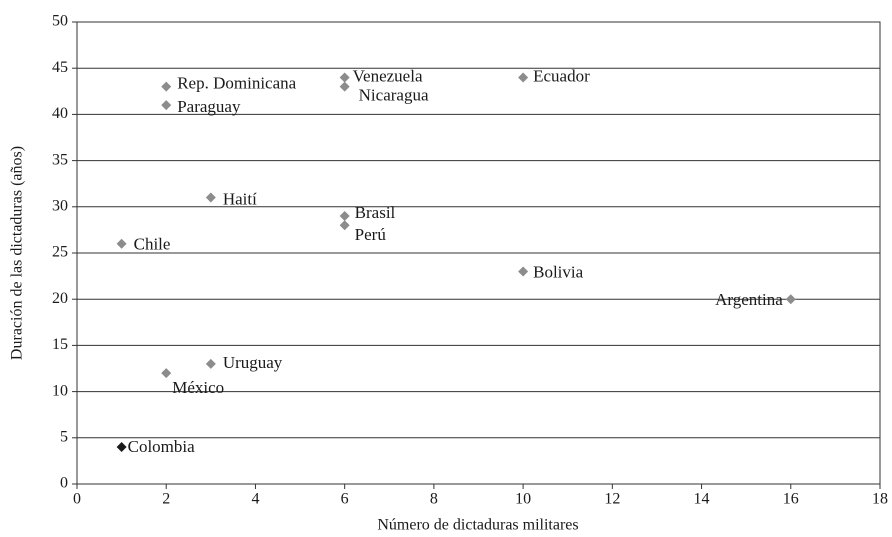 The width and height of the screenshot is (892, 537). What do you see at coordinates (162, 446) in the screenshot?
I see `point-label: Colombia` at bounding box center [162, 446].